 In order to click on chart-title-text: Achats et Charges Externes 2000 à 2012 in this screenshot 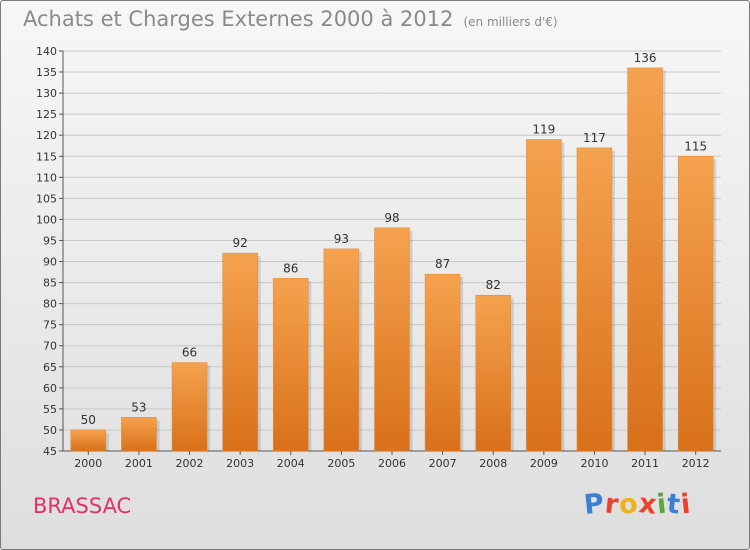, I will do `click(238, 19)`.